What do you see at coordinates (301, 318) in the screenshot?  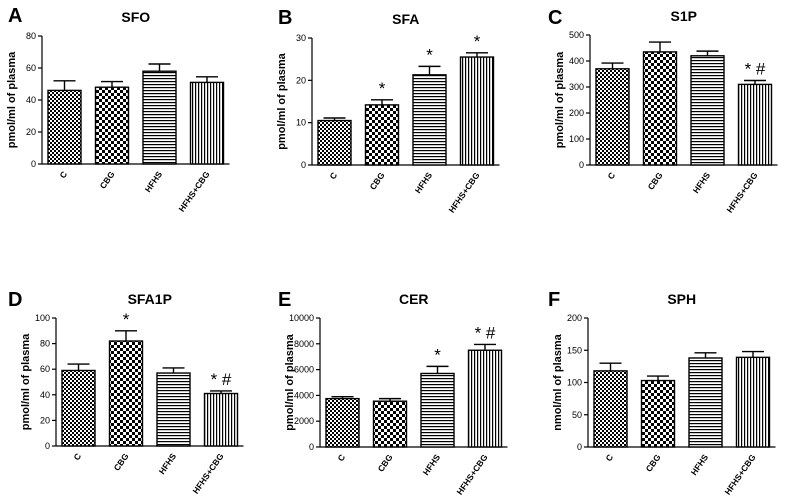 I see `y-tick-label: 10000` at bounding box center [301, 318].